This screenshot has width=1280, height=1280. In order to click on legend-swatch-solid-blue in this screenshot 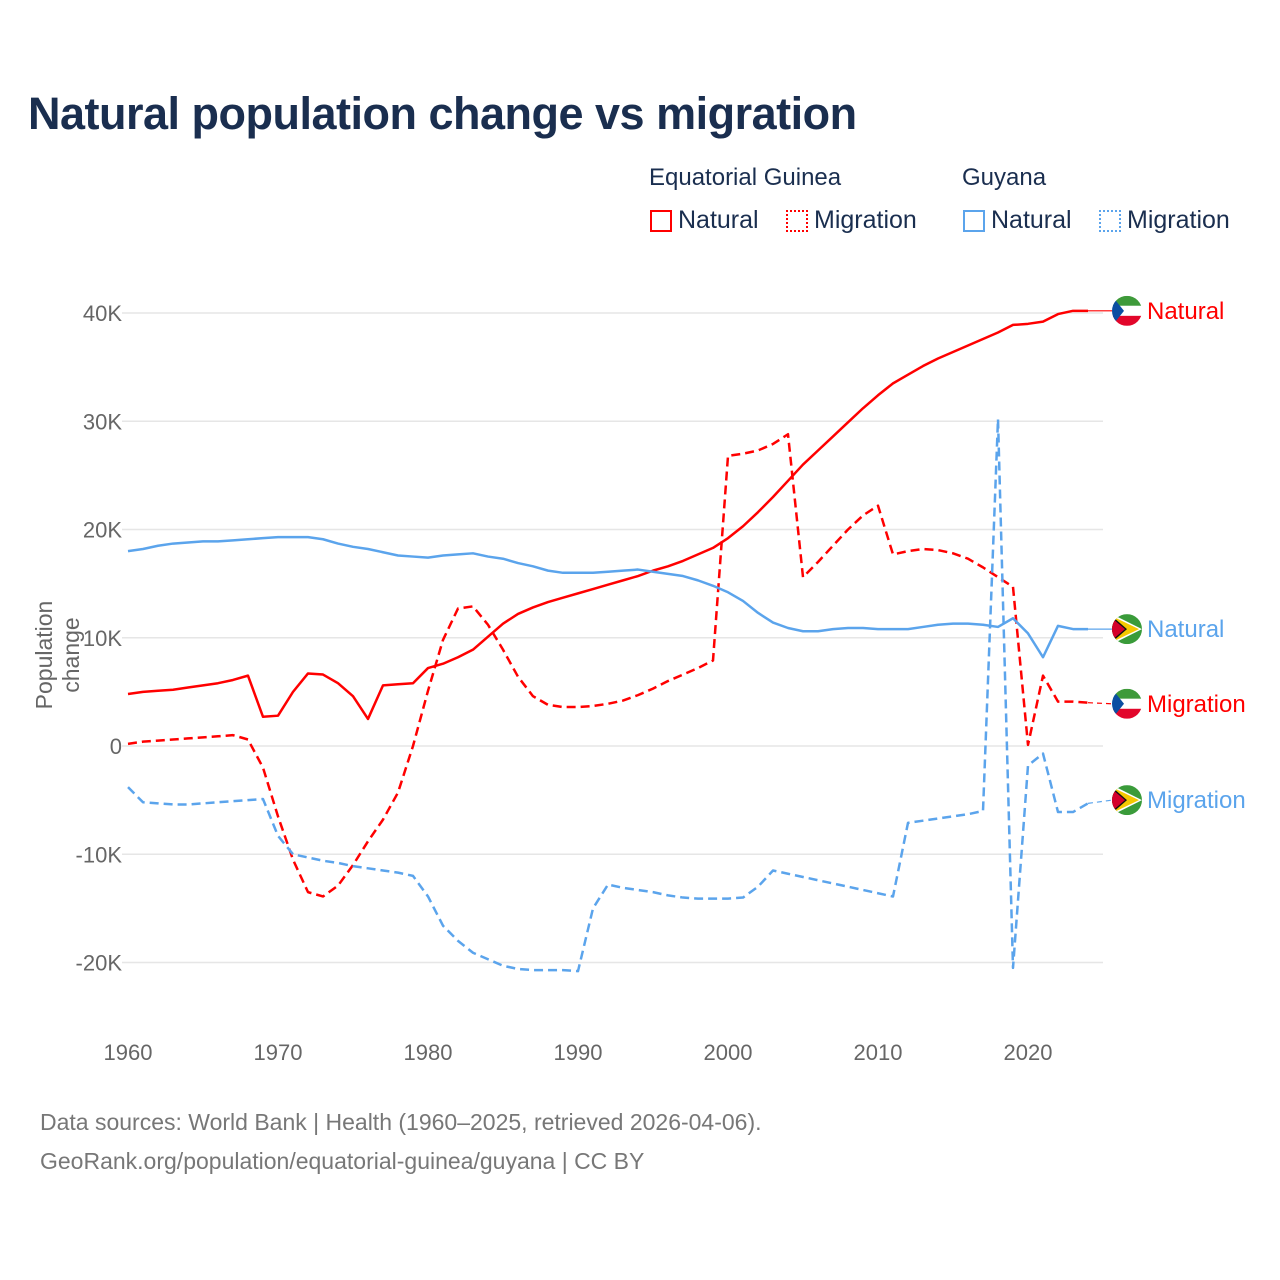, I will do `click(974, 220)`.